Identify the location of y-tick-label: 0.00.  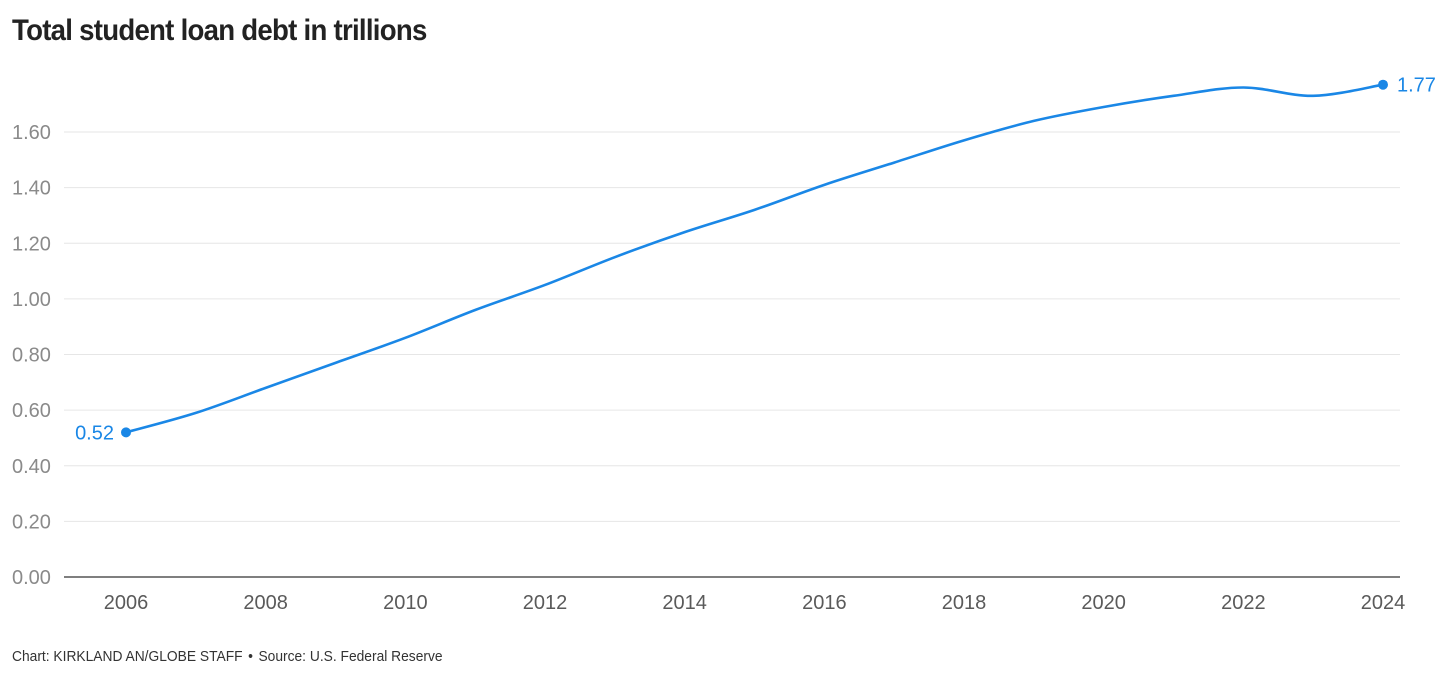
(31, 578).